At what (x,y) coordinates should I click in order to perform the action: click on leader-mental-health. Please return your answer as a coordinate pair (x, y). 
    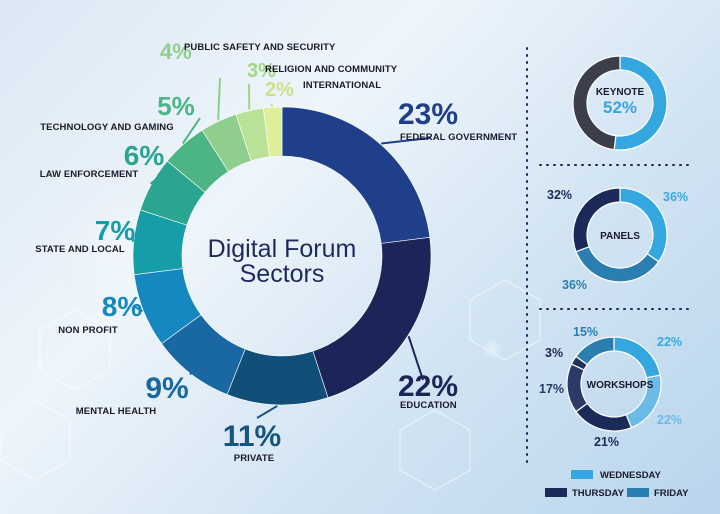
    Looking at the image, I should click on (191, 372).